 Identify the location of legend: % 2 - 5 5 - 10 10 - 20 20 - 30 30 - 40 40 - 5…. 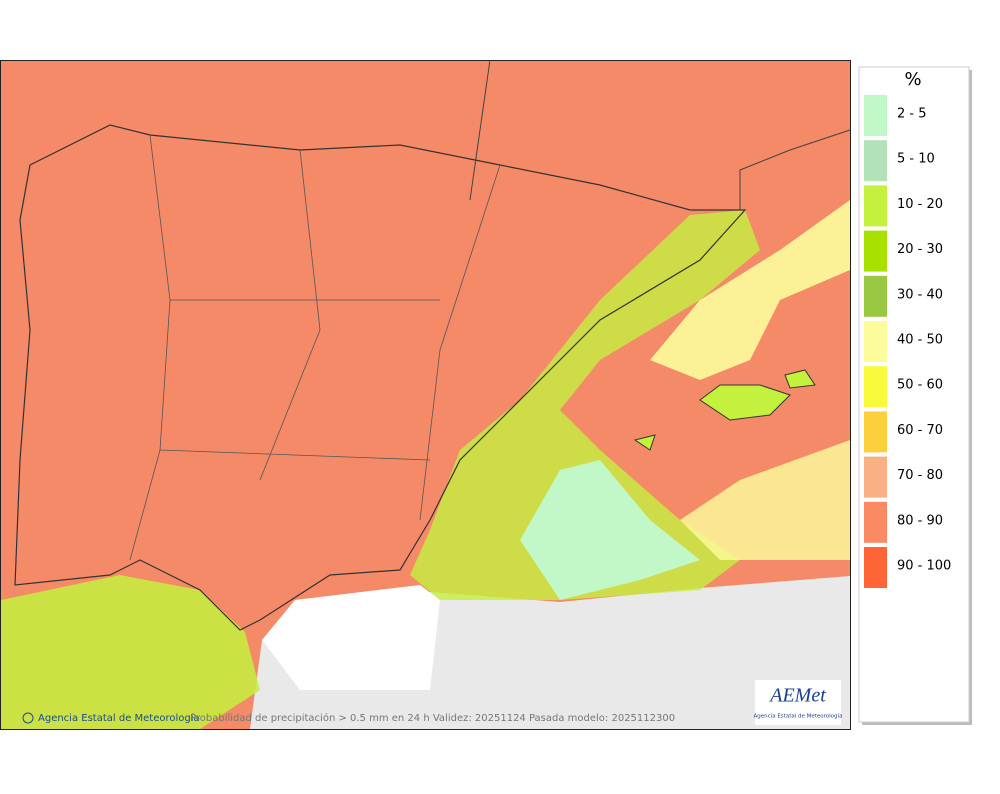
(915, 395).